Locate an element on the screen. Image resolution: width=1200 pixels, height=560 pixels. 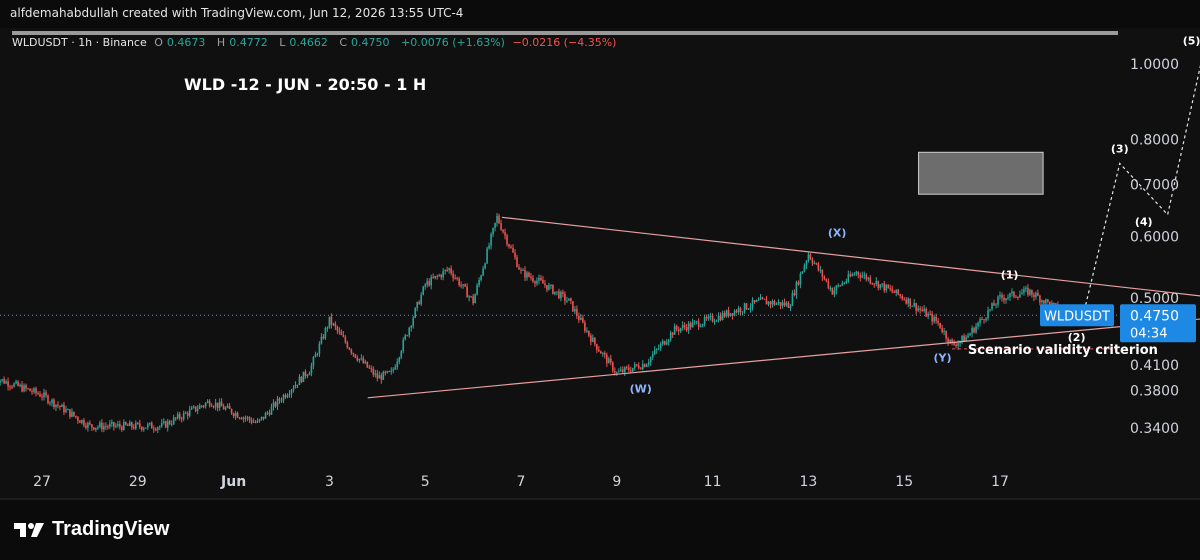
x-tick-label: 29 is located at coordinates (138, 482).